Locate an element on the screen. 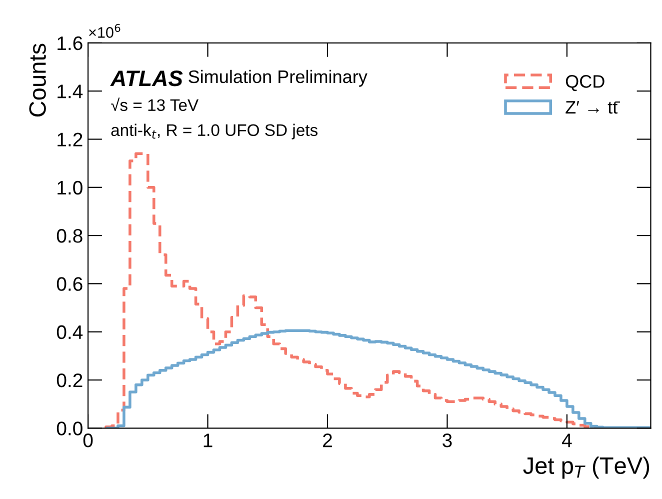 This screenshot has height=499, width=662. x-tick-label: 3 is located at coordinates (447, 441).